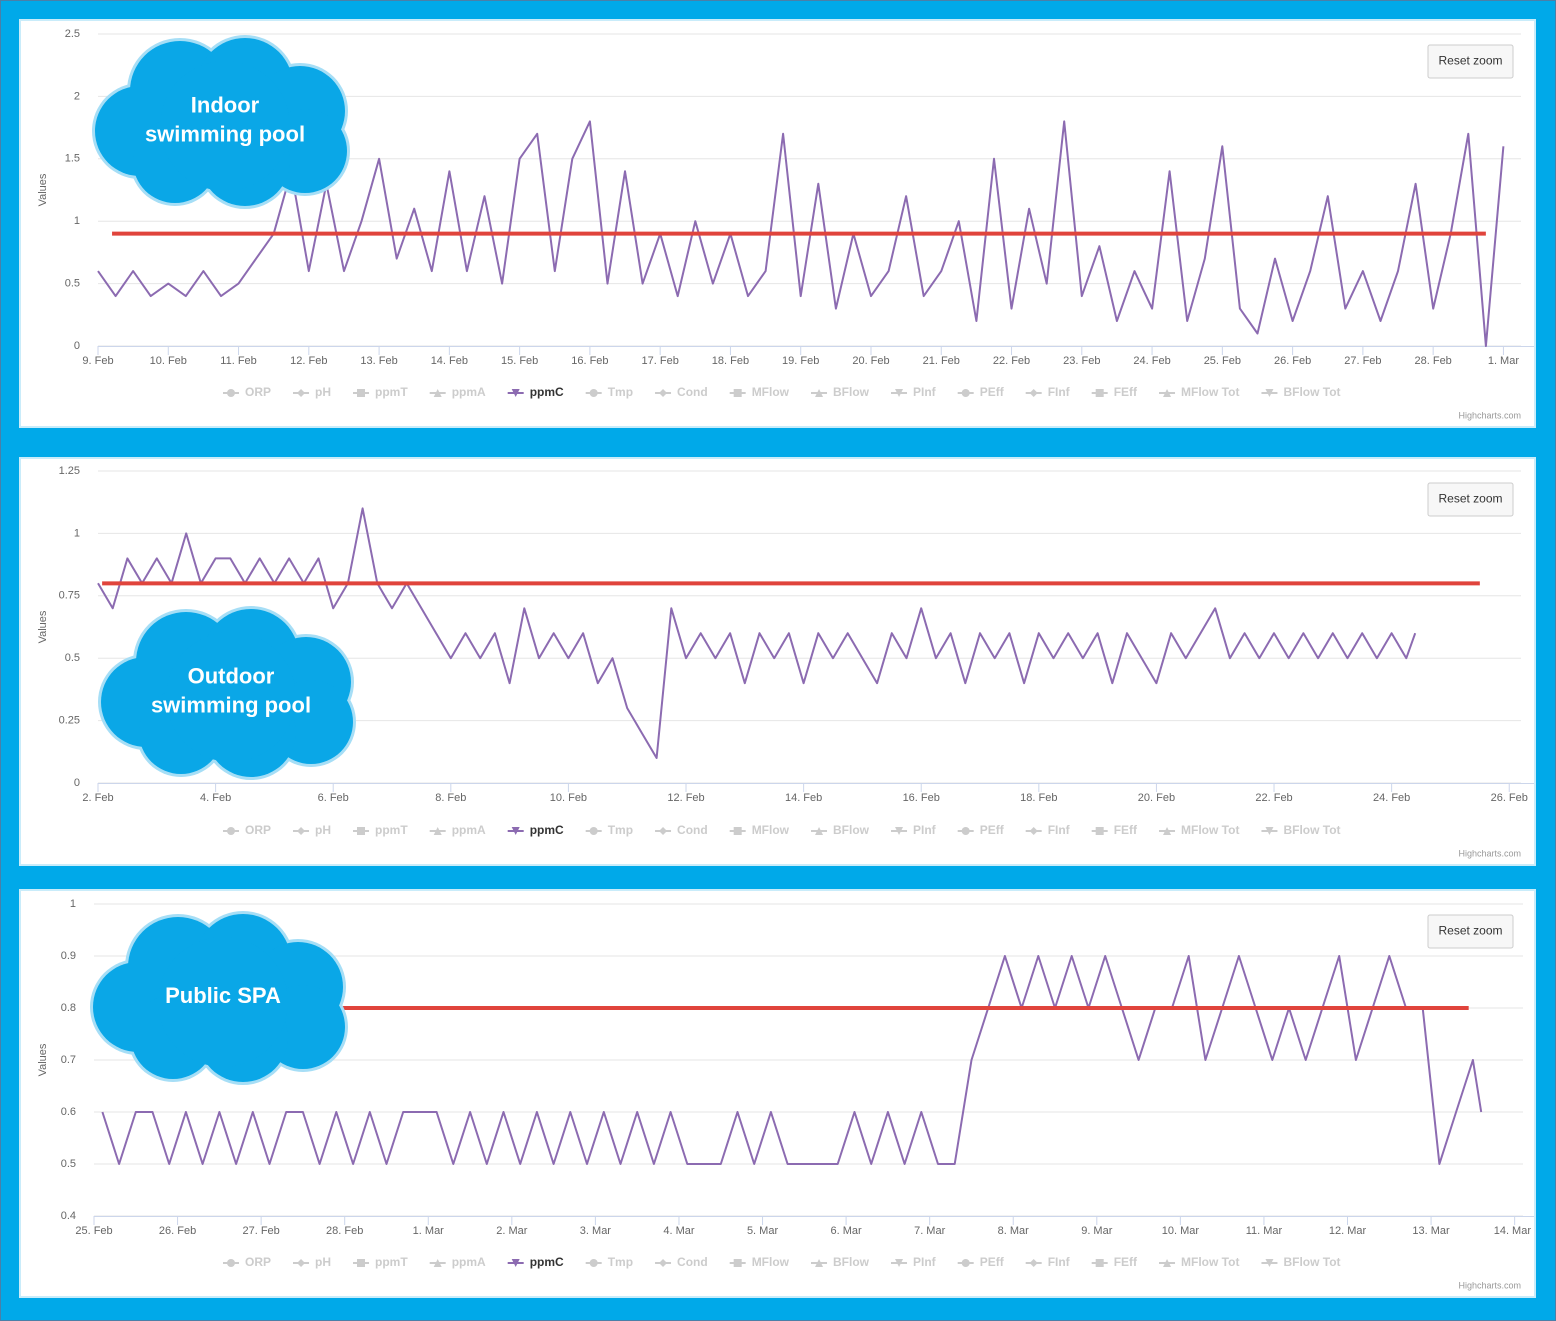  What do you see at coordinates (437, 393) in the screenshot?
I see `legend-symbol` at bounding box center [437, 393].